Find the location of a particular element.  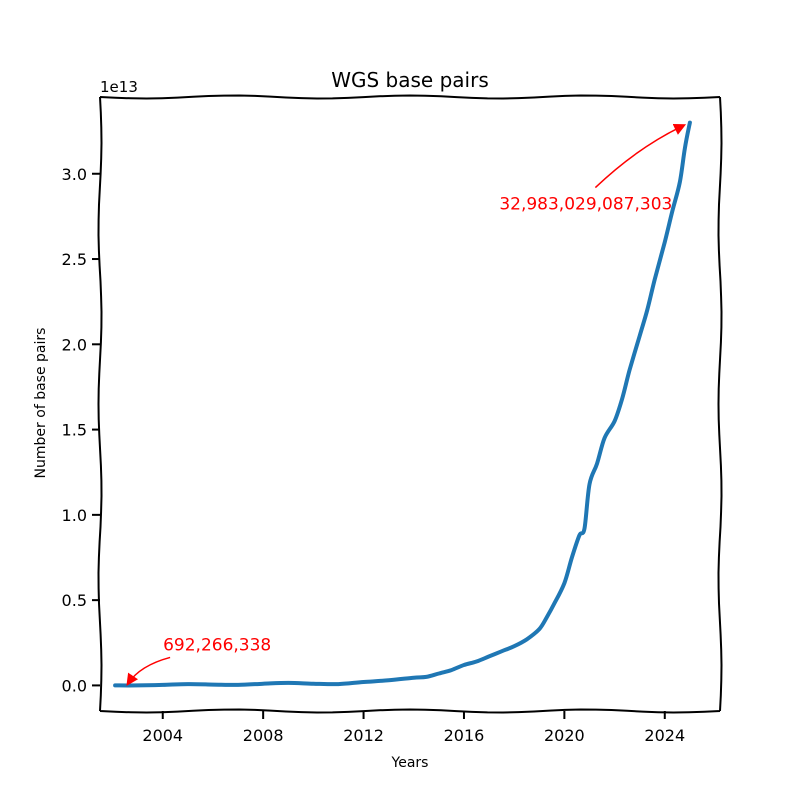

x-axis-ticks: 2004 2008 2012 2016 2020 2024 is located at coordinates (413, 728).